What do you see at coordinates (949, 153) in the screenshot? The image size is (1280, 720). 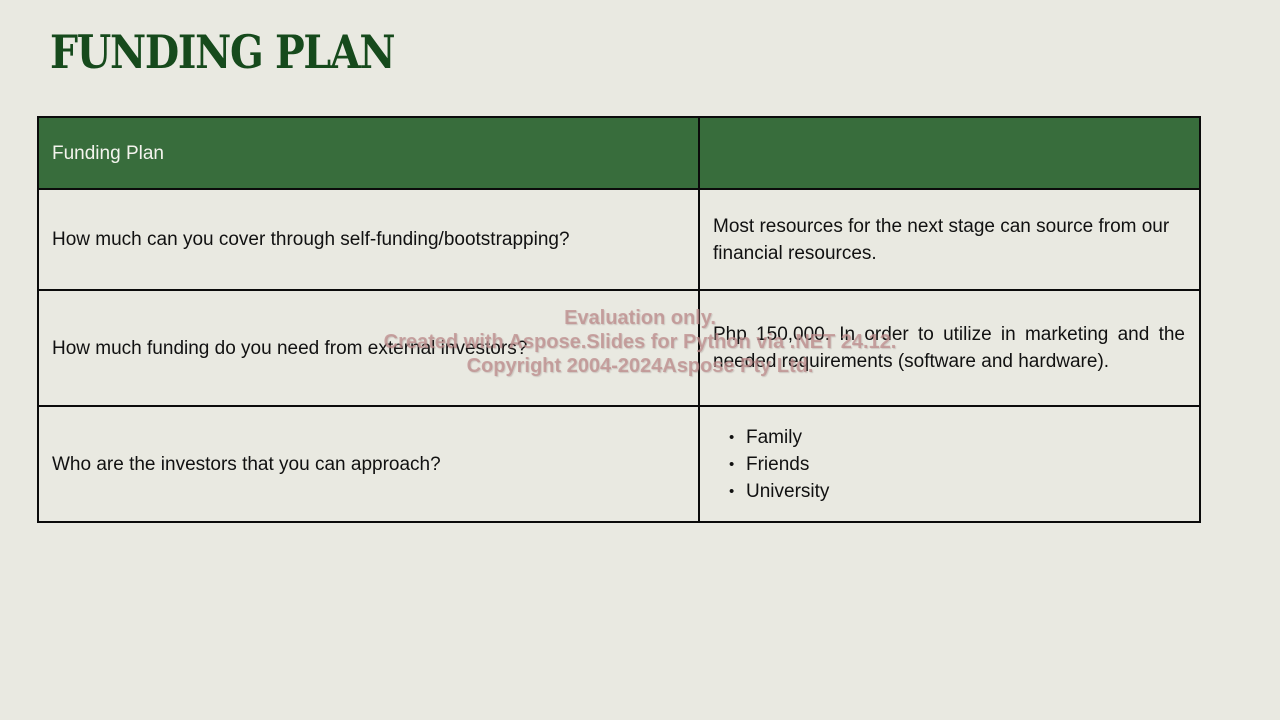 I see `table-header-cell-empty` at bounding box center [949, 153].